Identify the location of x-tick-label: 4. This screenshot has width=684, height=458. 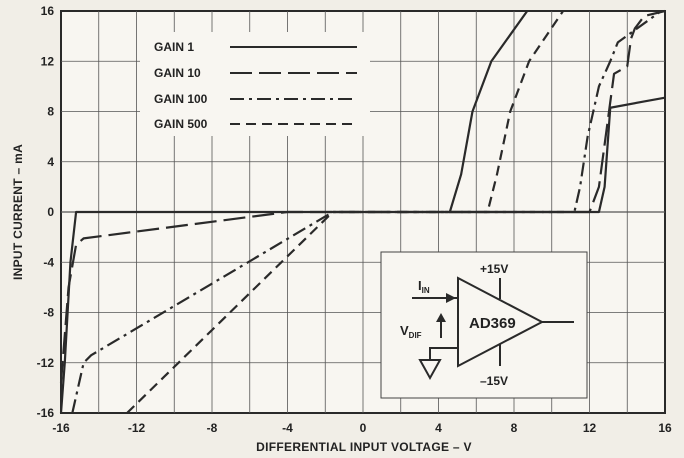
(438, 428).